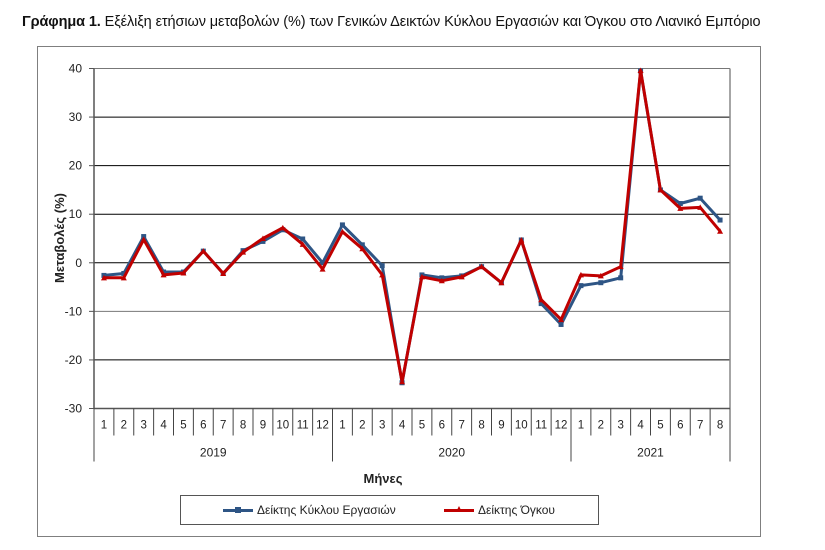 This screenshot has width=825, height=550. I want to click on y-tick-label: 10, so click(76, 214).